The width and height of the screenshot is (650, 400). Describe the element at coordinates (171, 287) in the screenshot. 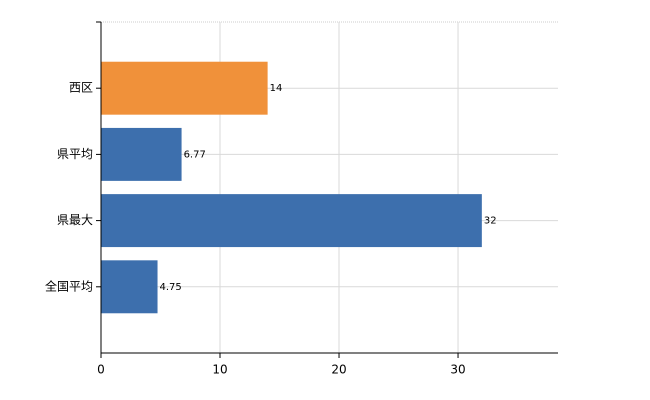

I see `value-label: 4.75` at that location.